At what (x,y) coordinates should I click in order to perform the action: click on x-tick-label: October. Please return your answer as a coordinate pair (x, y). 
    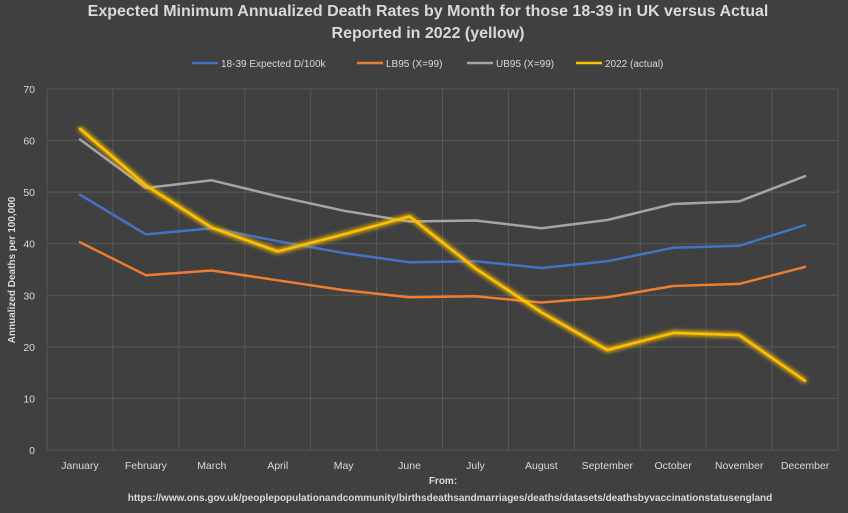
    Looking at the image, I should click on (674, 466).